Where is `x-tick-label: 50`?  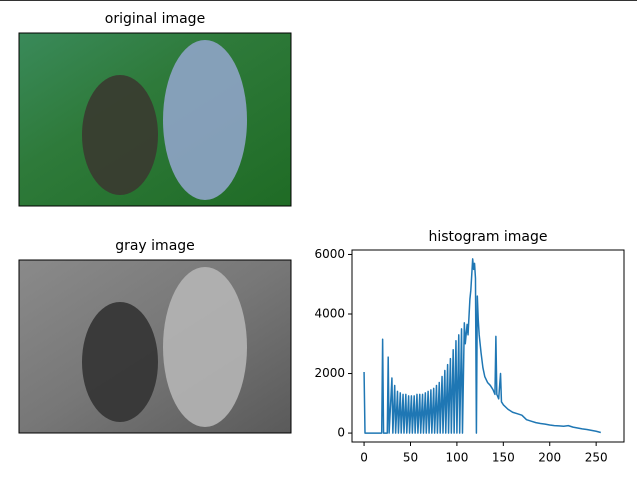
x-tick-label: 50 is located at coordinates (410, 458).